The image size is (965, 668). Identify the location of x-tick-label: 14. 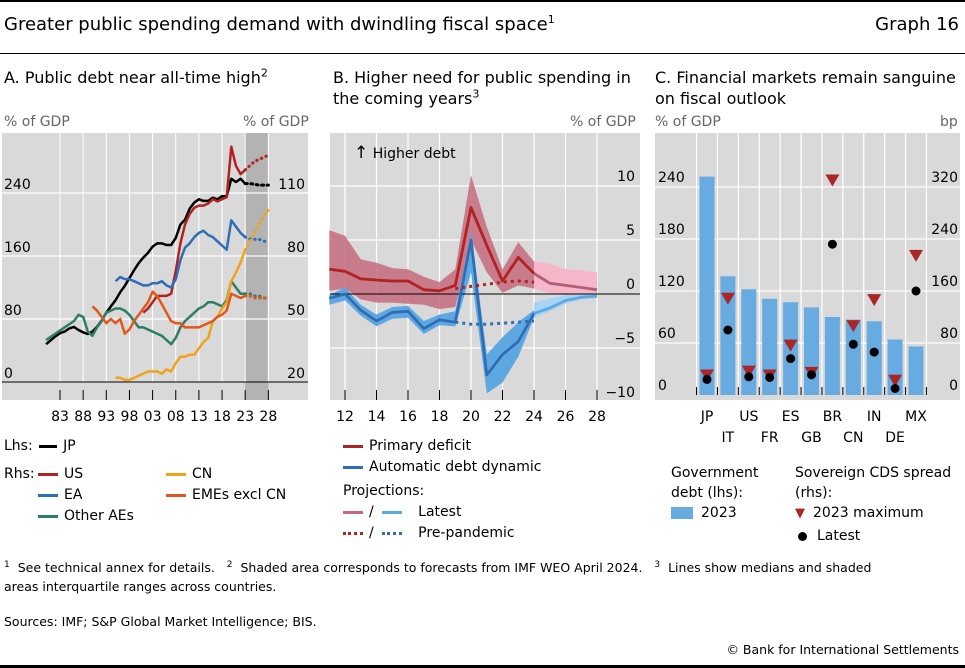
(377, 417).